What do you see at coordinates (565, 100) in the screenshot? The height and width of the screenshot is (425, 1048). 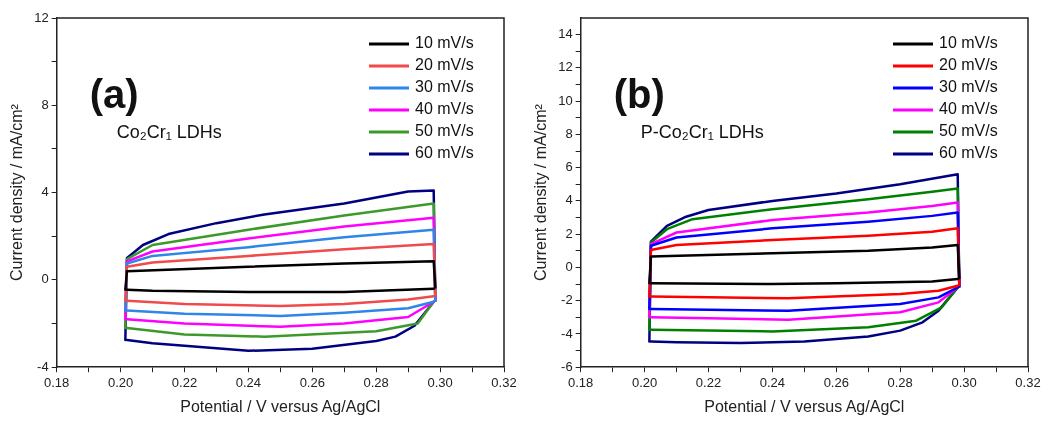 I see `y-tick-label: 10` at bounding box center [565, 100].